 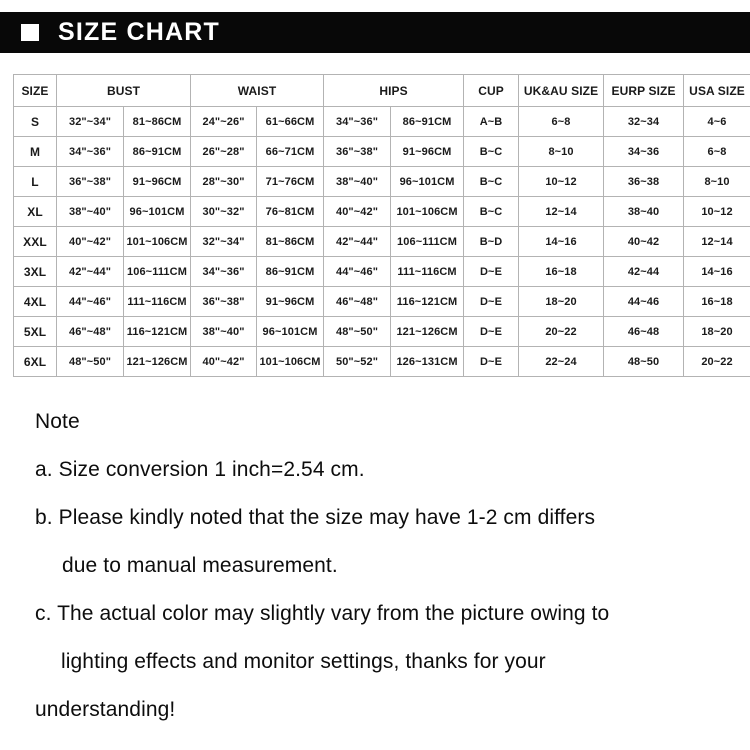 I want to click on cell-hips-in: 50"~52", so click(x=357, y=361).